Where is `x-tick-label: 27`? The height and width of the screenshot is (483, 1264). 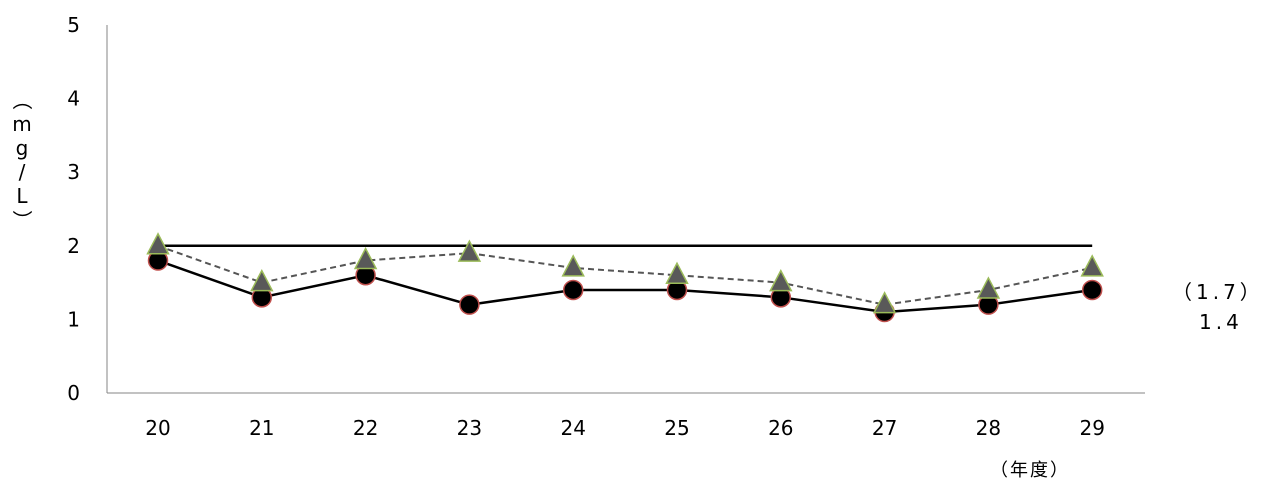
x-tick-label: 27 is located at coordinates (884, 428).